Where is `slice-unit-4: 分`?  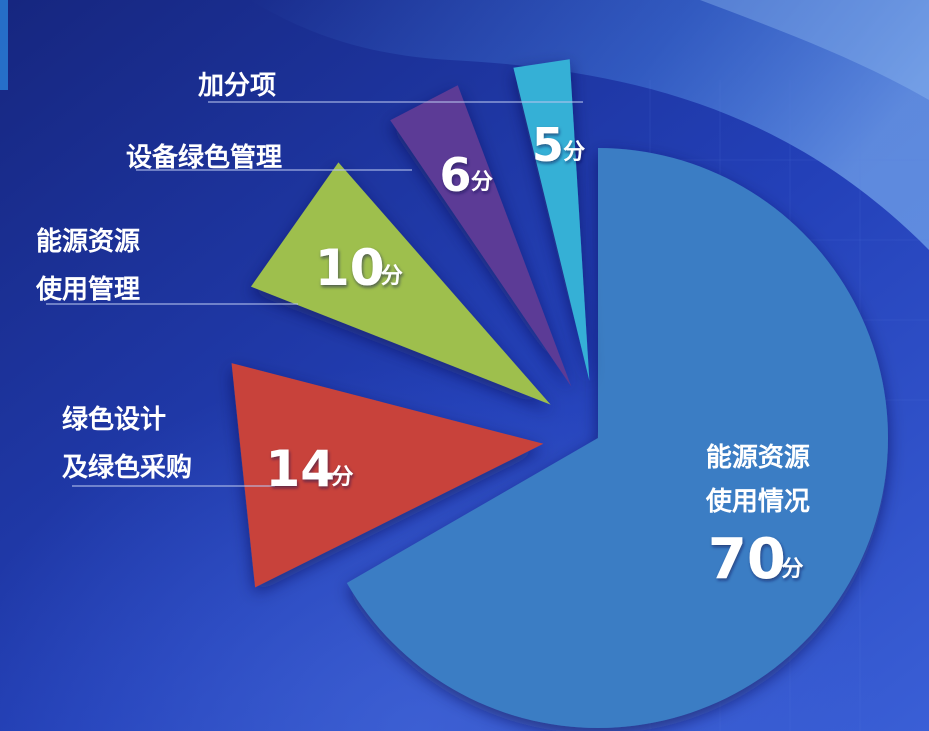 slice-unit-4: 分 is located at coordinates (482, 182).